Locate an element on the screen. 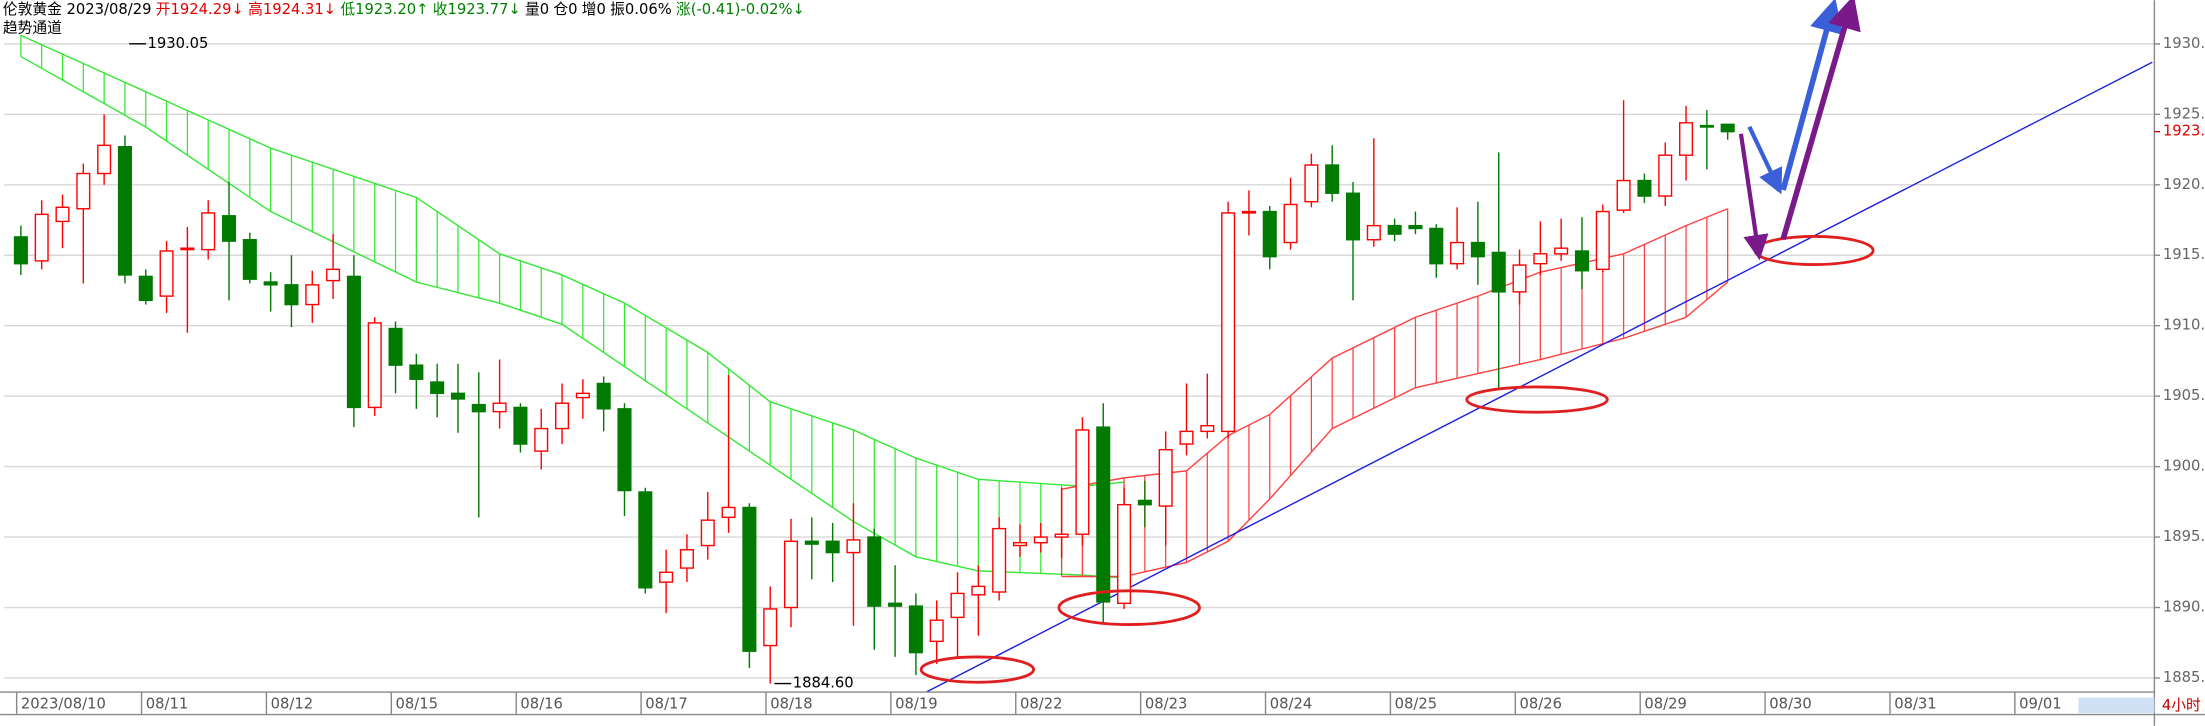 The image size is (2205, 726). x-tick-label: 08/12 is located at coordinates (292, 704).